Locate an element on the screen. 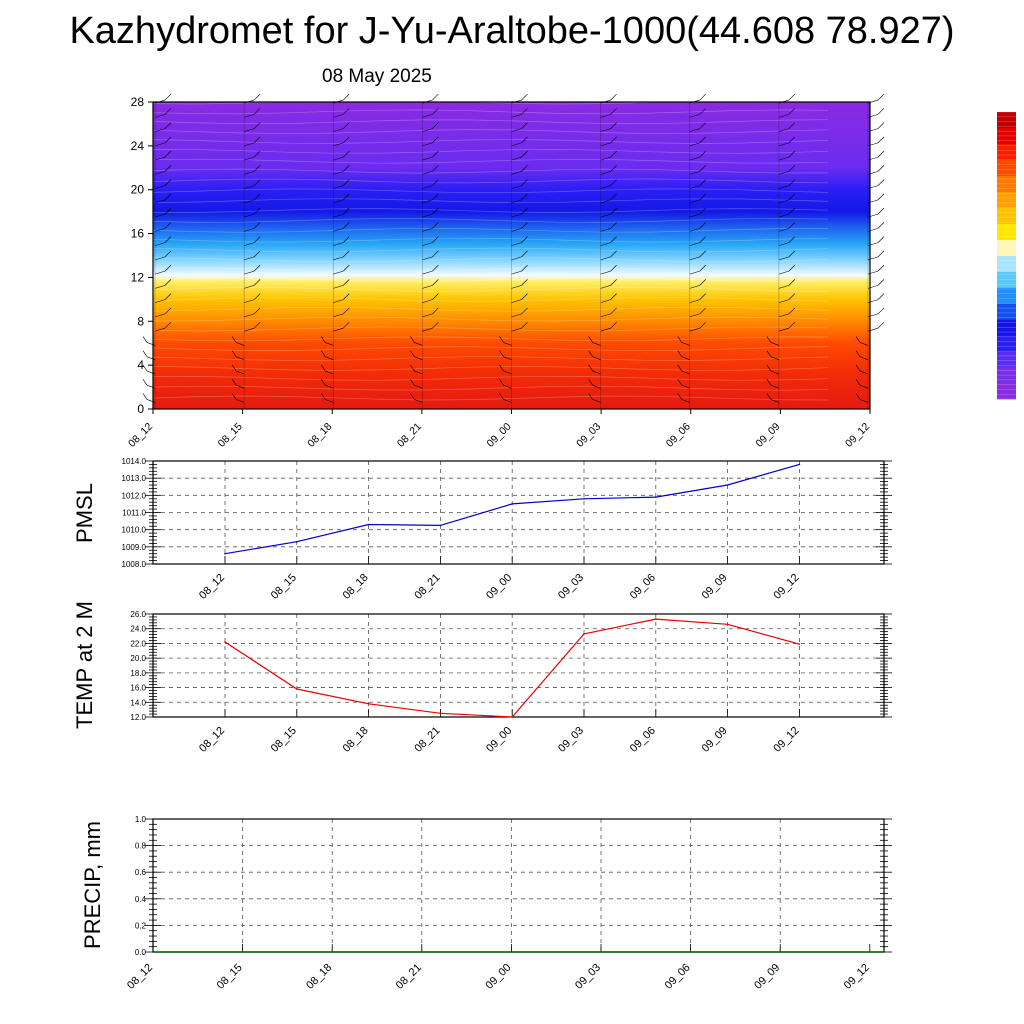  y-tick-label: 16 is located at coordinates (138, 234).